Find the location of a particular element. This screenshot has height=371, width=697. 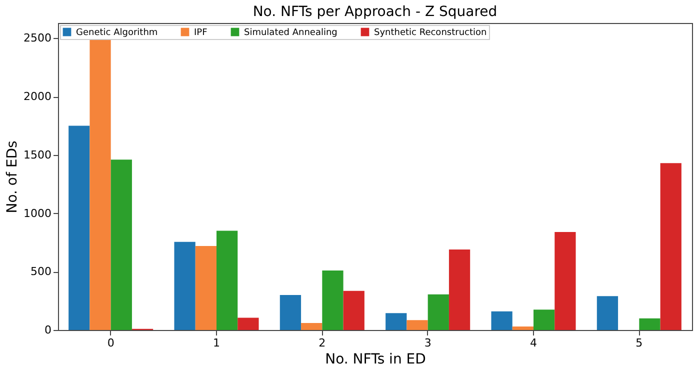

x-tick-label: 4 is located at coordinates (533, 343).